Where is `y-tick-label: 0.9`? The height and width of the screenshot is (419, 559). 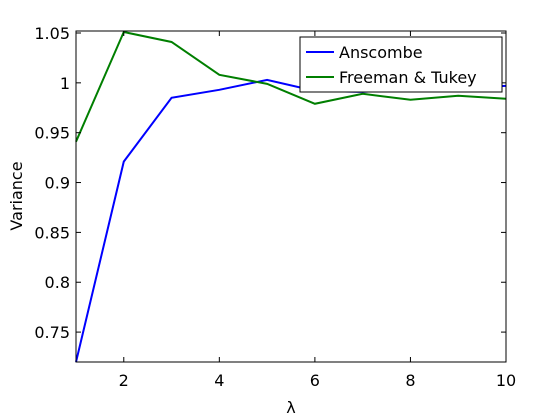
y-tick-label: 0.9 is located at coordinates (57, 183).